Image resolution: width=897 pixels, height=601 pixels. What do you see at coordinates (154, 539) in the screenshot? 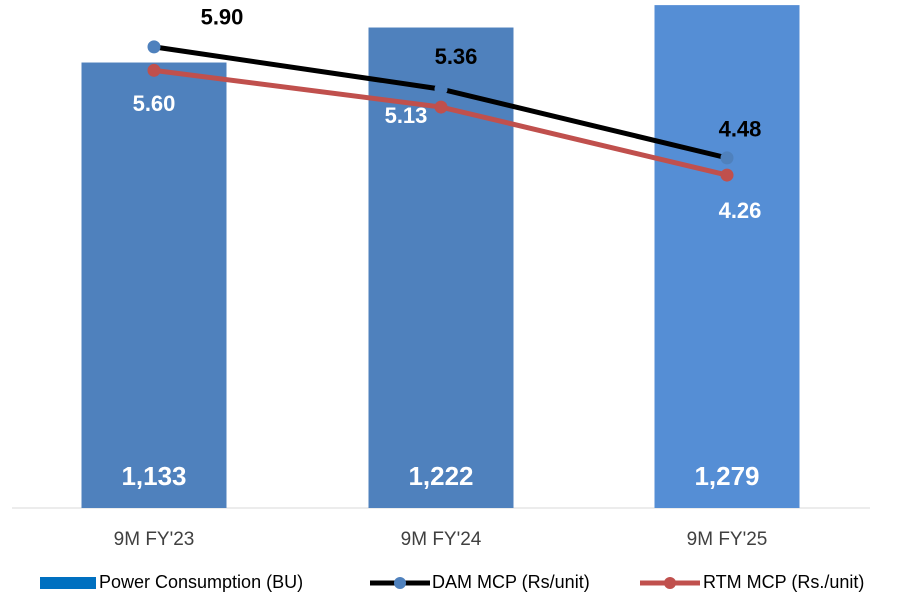
I see `x-tick-label: 9M FY'23` at bounding box center [154, 539].